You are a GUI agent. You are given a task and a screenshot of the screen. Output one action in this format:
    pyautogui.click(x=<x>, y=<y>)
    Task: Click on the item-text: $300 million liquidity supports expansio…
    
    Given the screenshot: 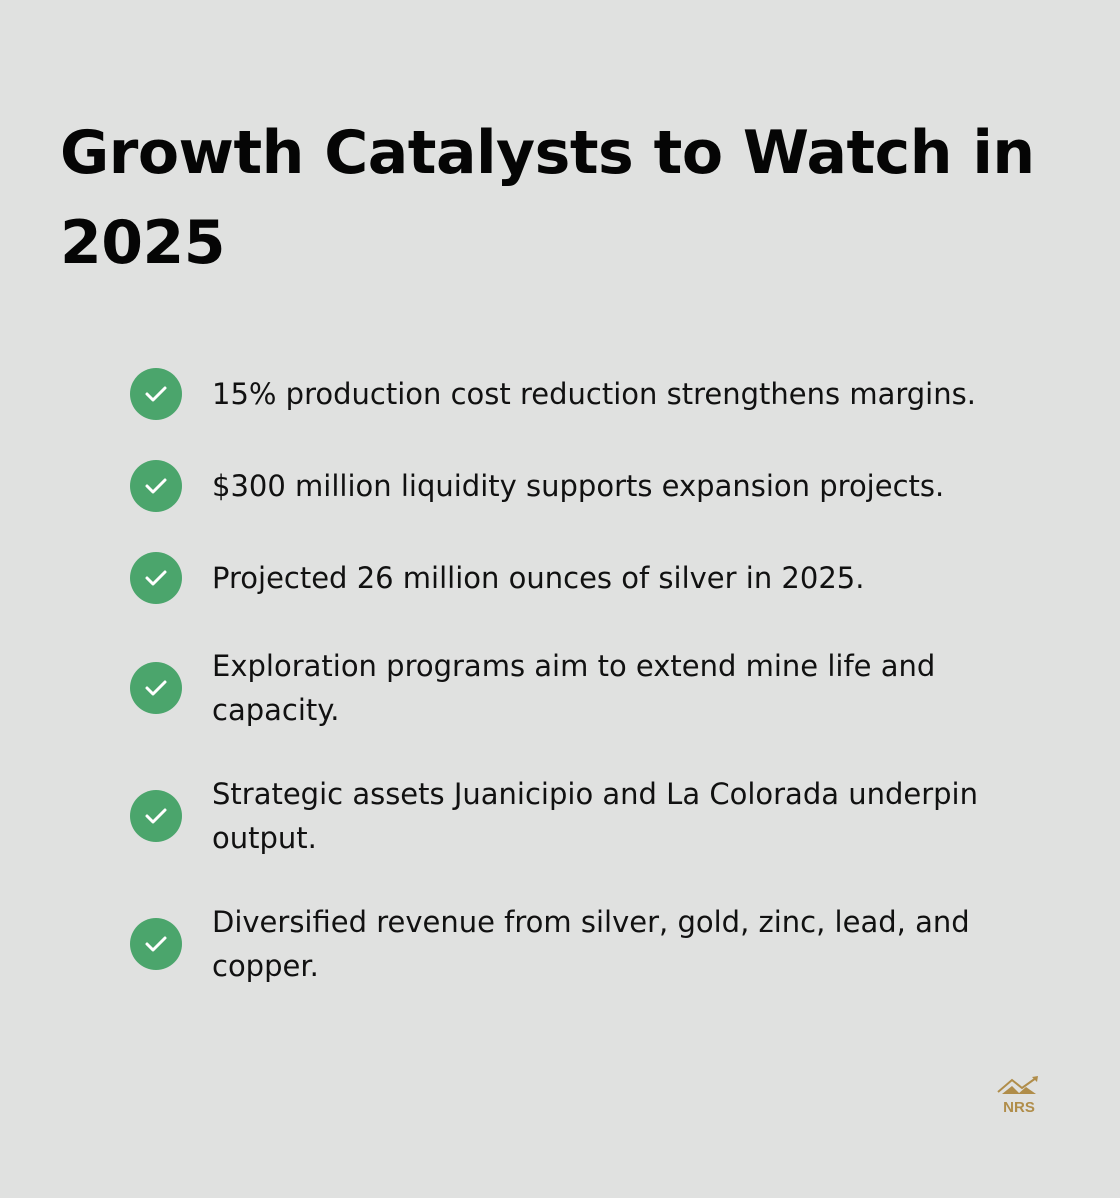 What is the action you would take?
    pyautogui.click(x=578, y=486)
    